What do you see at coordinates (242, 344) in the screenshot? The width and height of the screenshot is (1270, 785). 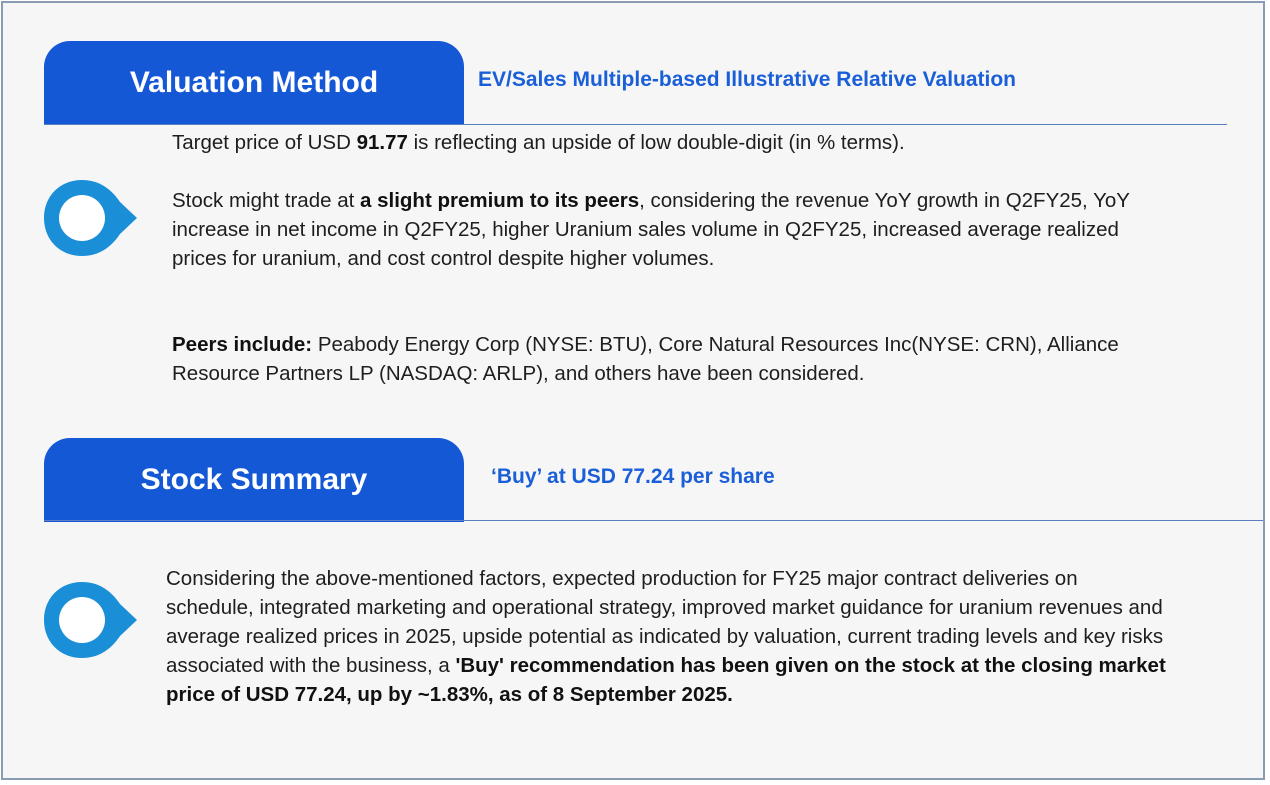 I see `peers-label: Peers include:` at bounding box center [242, 344].